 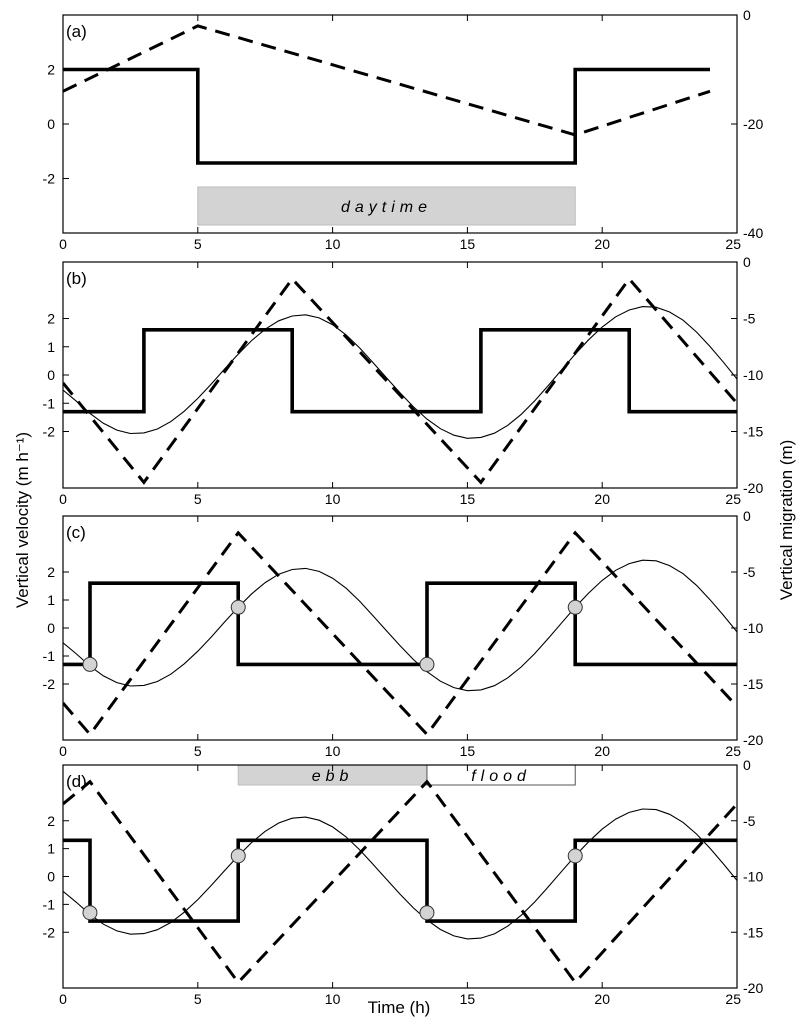 I want to click on y-axis-label-right: Vertical migration (m), so click(x=786, y=520).